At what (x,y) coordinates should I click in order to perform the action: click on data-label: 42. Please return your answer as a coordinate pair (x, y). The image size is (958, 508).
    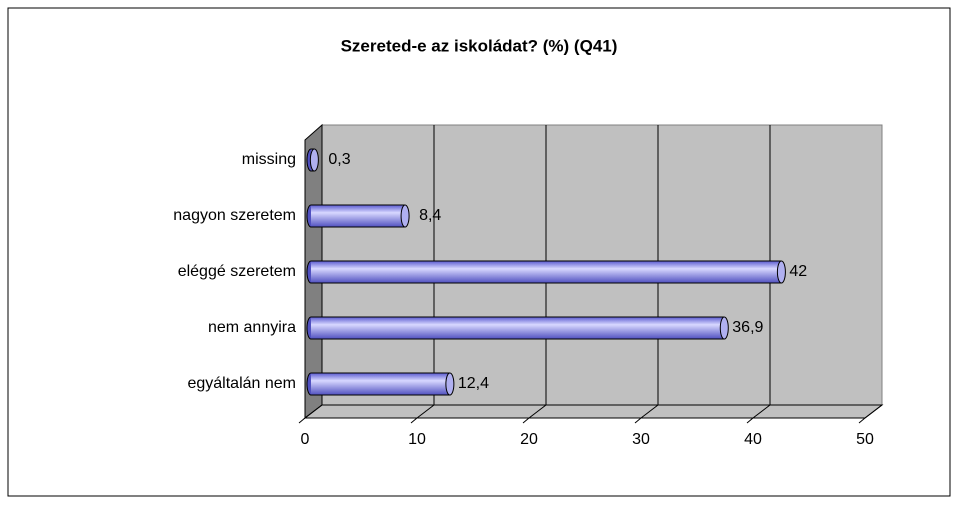
    Looking at the image, I should click on (798, 271).